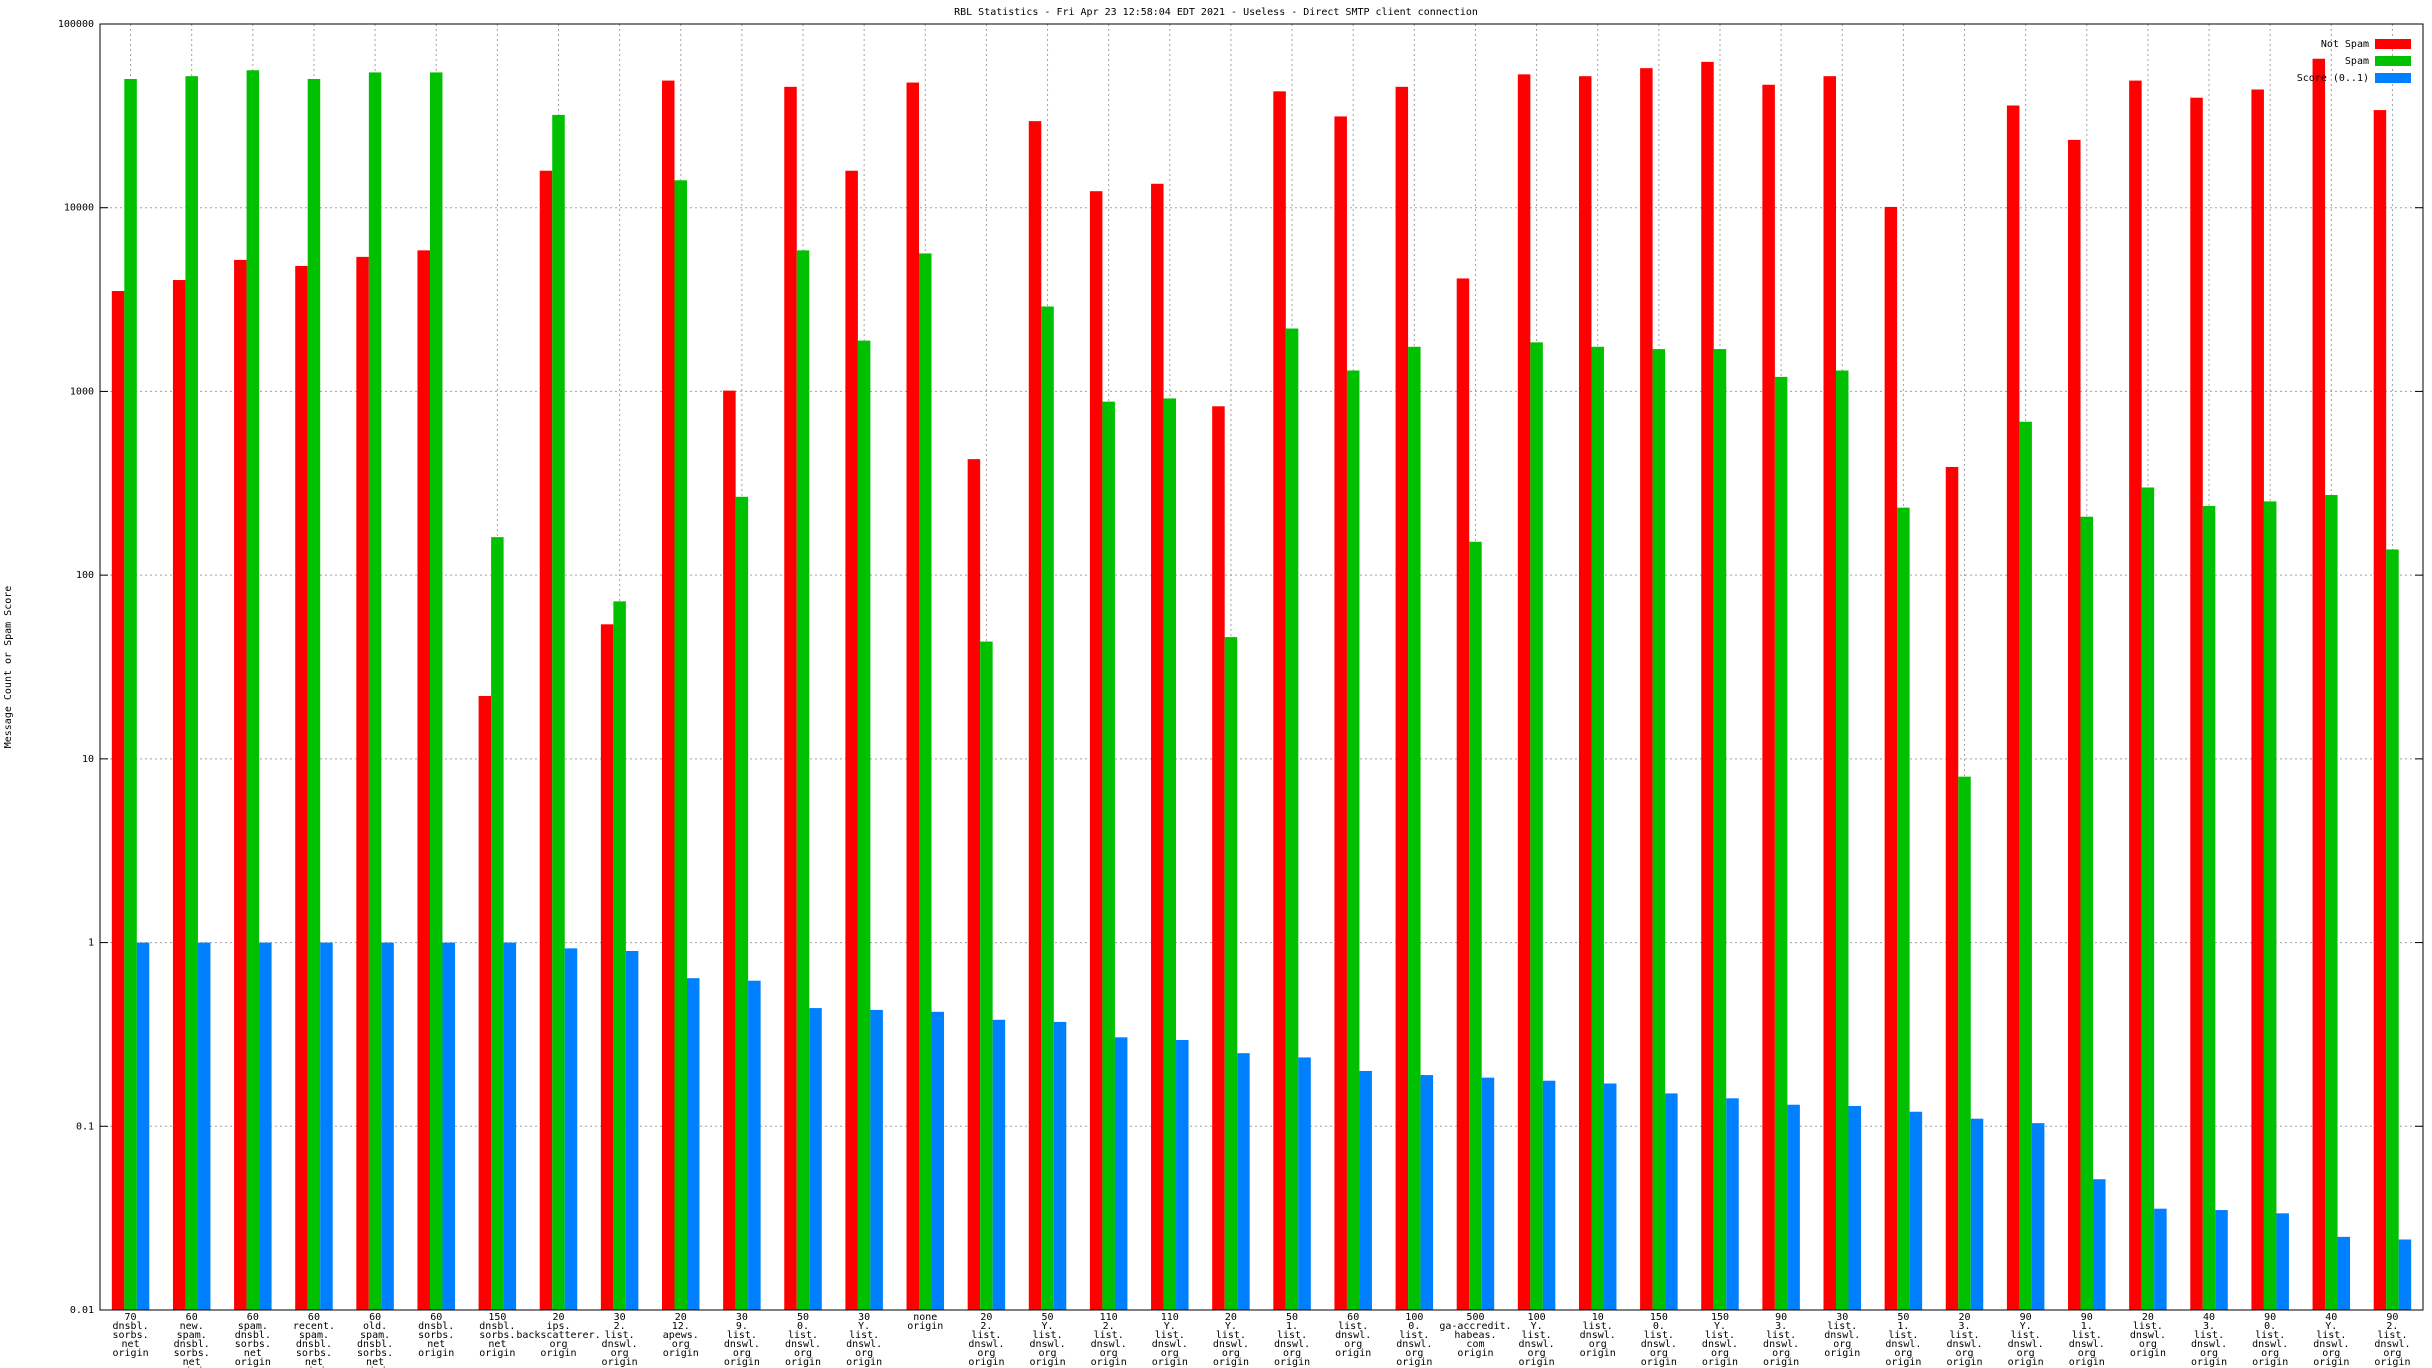  I want to click on x-tick-label-line: dnsbl., so click(314, 1344).